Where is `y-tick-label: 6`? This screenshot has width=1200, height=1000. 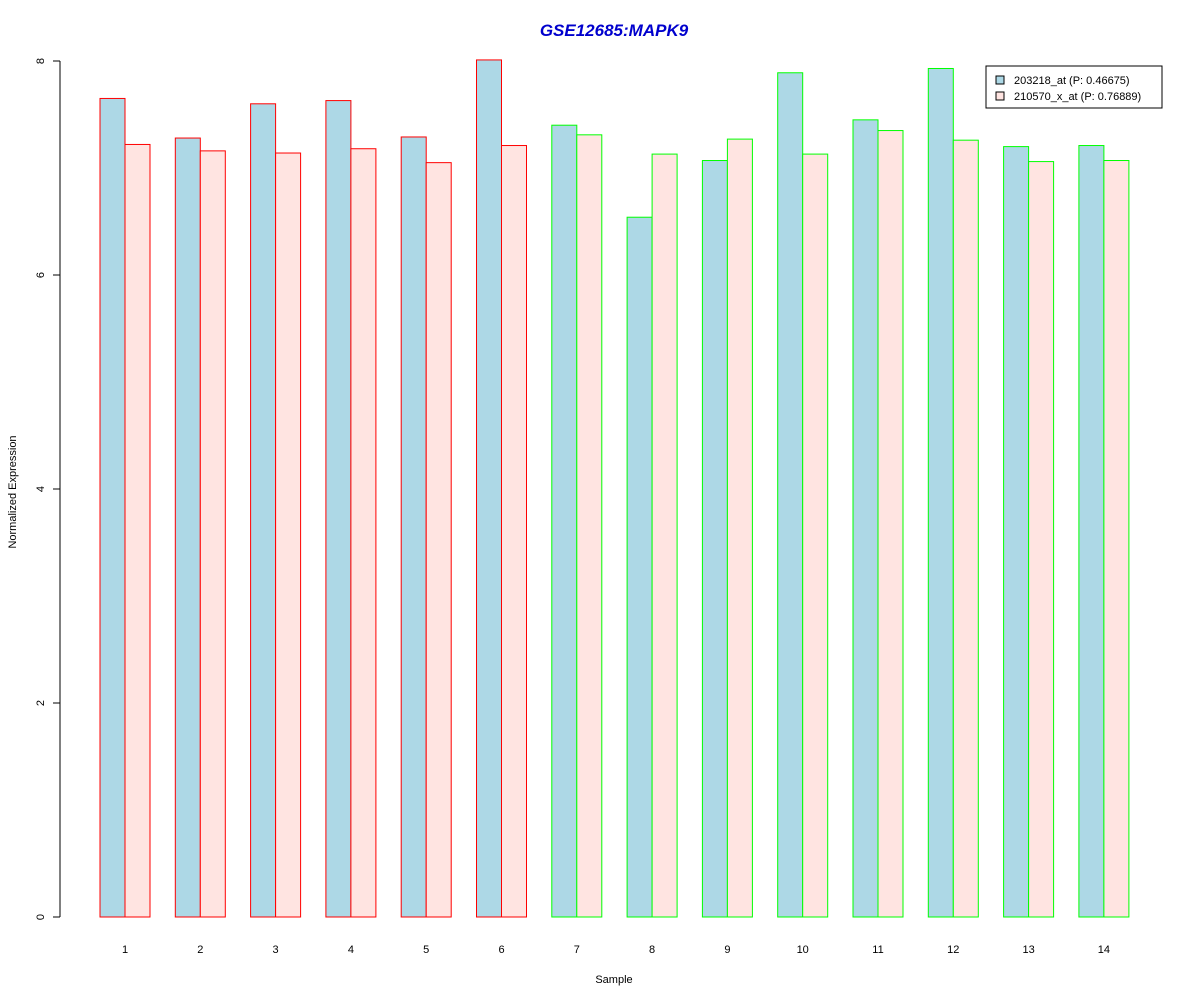 y-tick-label: 6 is located at coordinates (41, 275).